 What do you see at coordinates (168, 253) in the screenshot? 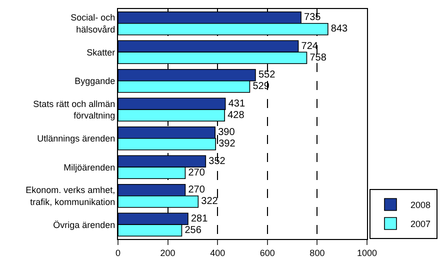
I see `x-tick-label: 200` at bounding box center [168, 253].